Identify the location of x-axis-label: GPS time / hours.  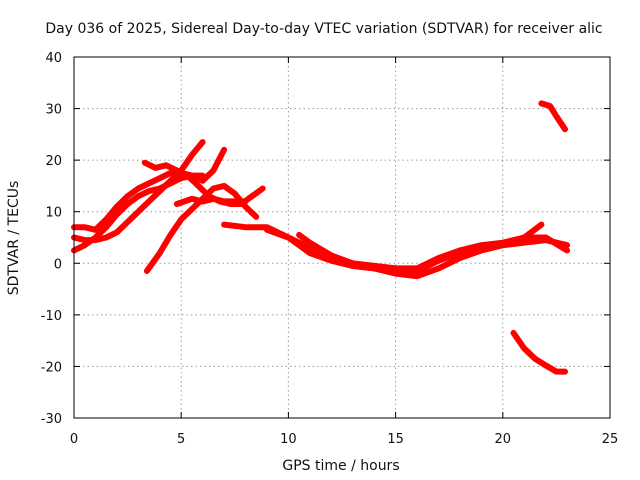
(340, 466).